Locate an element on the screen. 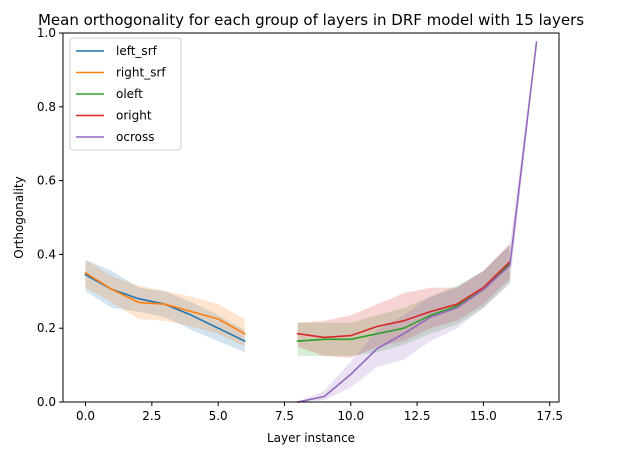 This screenshot has width=624, height=455. y-tick-label: 0.0 is located at coordinates (46, 402).